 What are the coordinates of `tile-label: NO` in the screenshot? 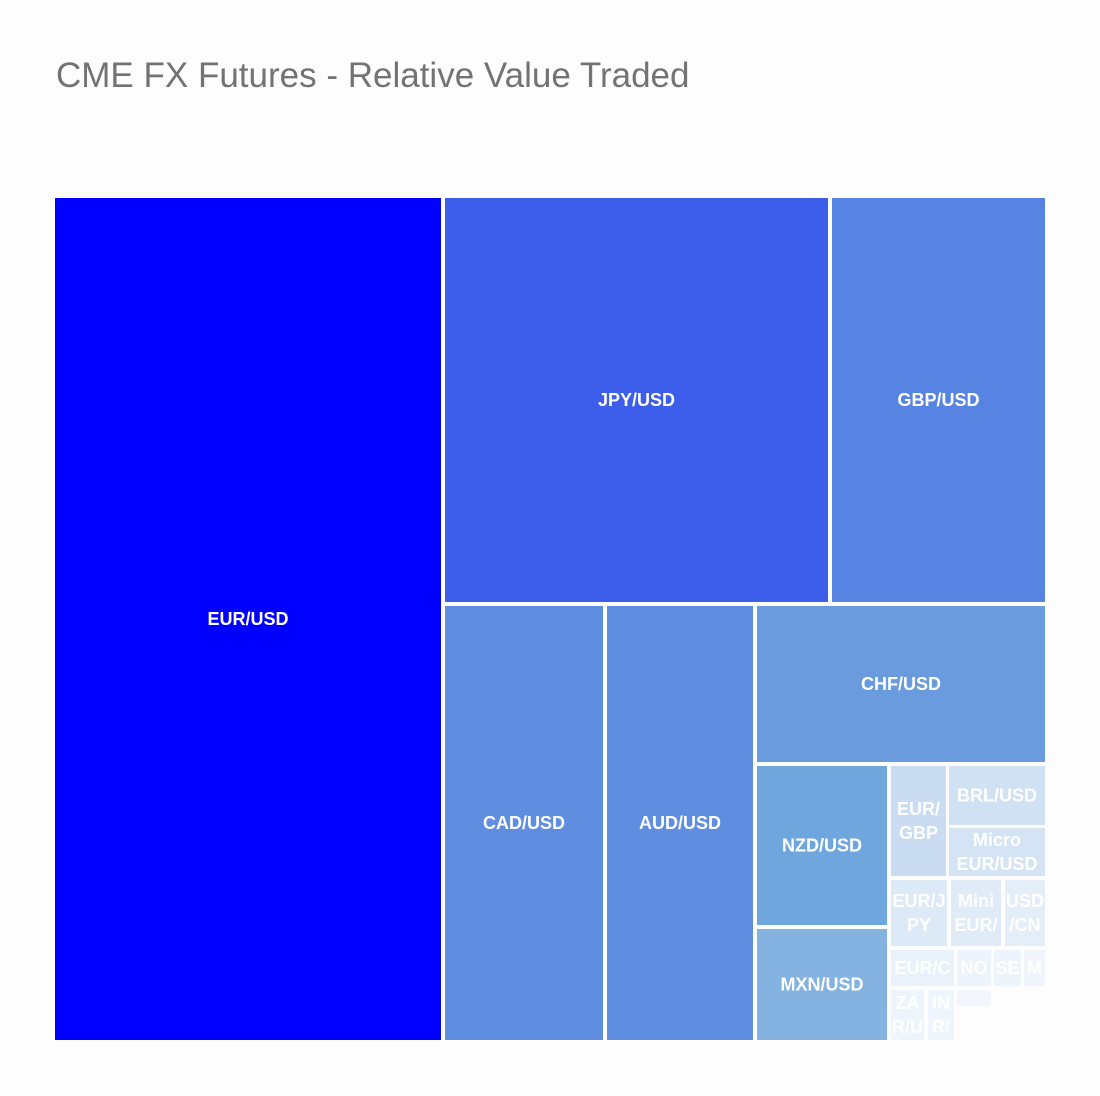 It's located at (974, 968).